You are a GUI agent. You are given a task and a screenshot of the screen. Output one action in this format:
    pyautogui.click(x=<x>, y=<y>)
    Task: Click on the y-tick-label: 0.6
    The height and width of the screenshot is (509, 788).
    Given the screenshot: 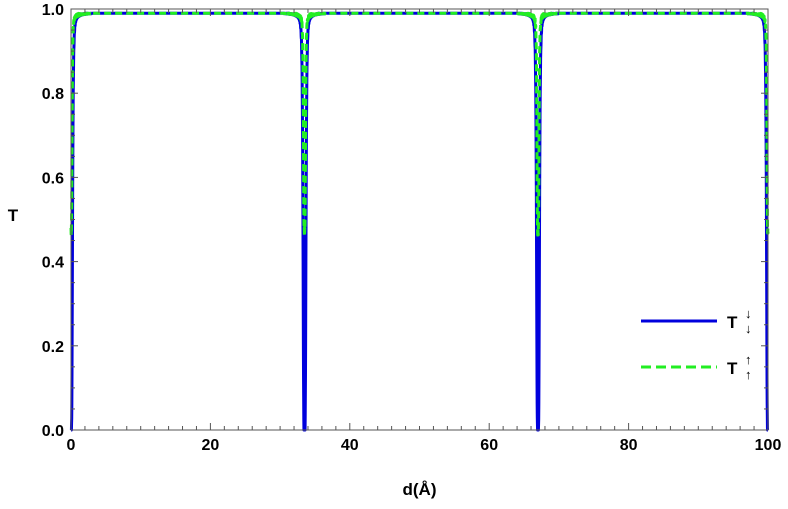 What is the action you would take?
    pyautogui.click(x=53, y=178)
    